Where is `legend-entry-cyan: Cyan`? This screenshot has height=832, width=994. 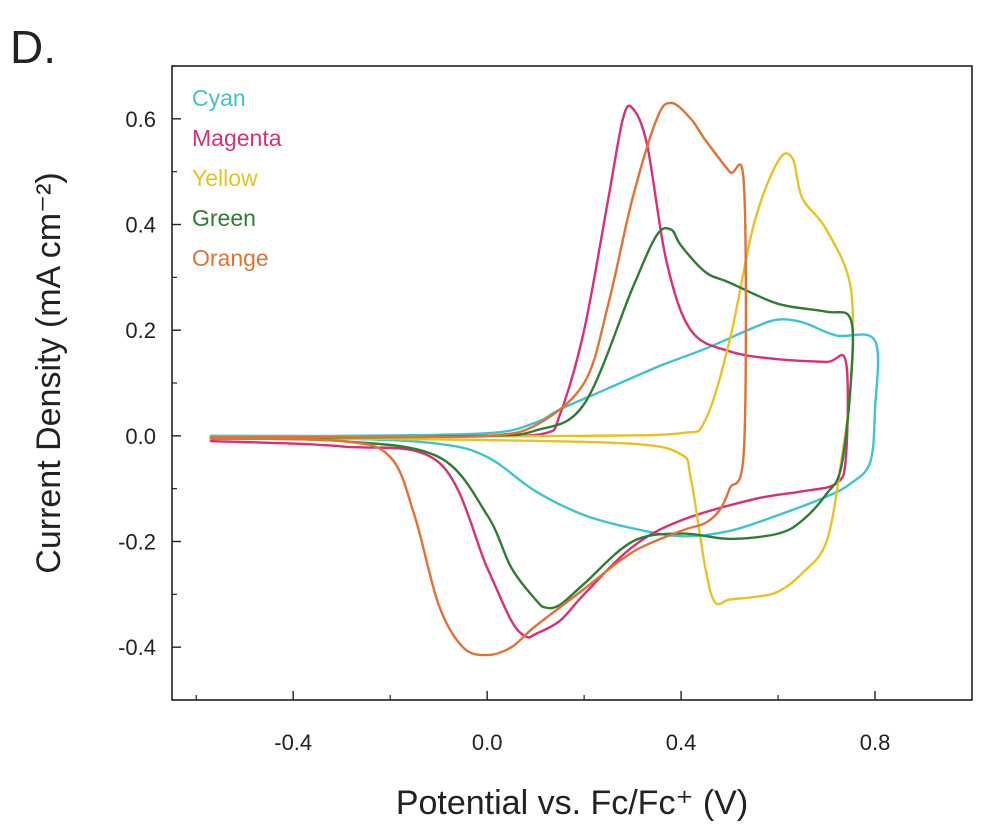 legend-entry-cyan: Cyan is located at coordinates (219, 98).